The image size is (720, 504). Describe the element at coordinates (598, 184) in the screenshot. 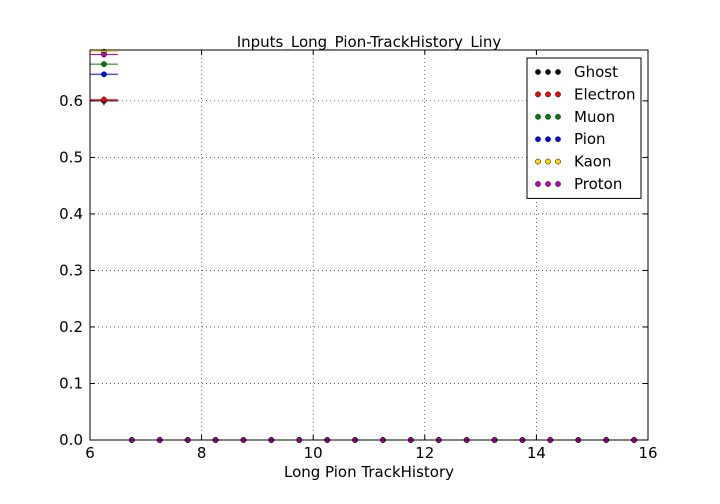

I see `legend-label: Proton` at that location.